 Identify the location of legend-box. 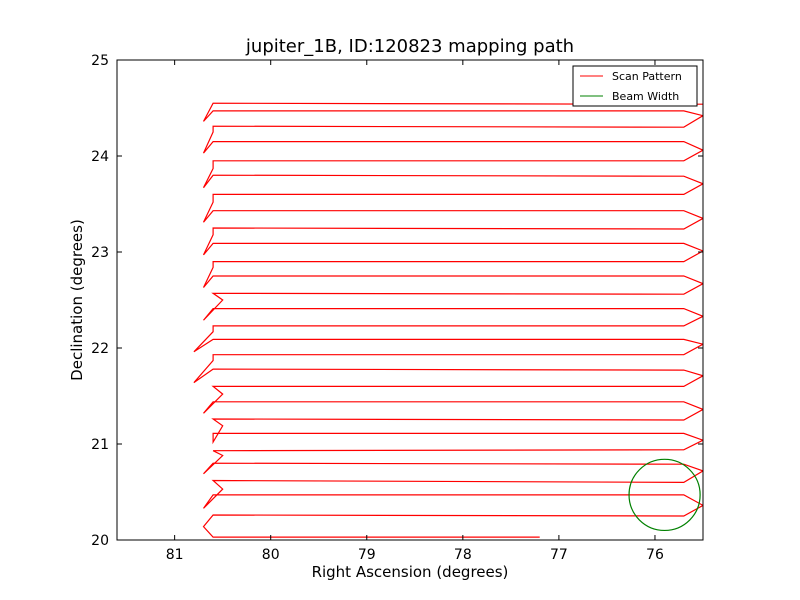
(635, 86).